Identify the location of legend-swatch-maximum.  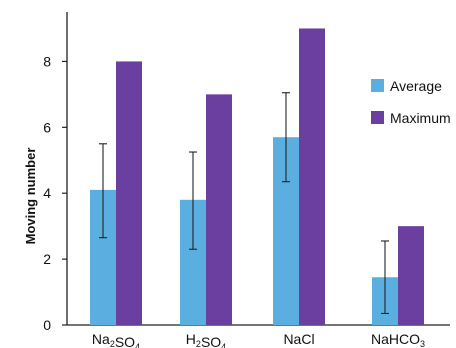
(377, 117).